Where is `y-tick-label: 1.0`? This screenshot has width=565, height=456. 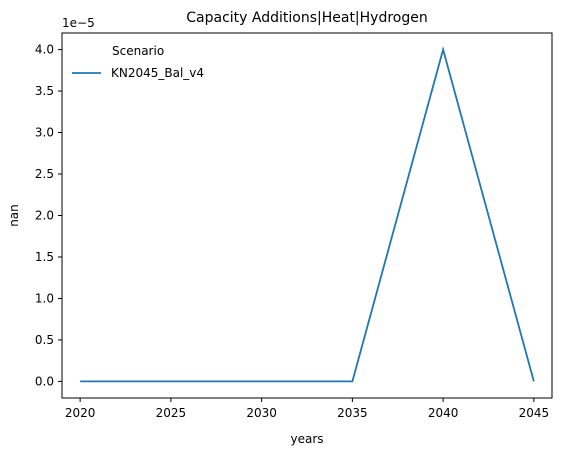 y-tick-label: 1.0 is located at coordinates (44, 298).